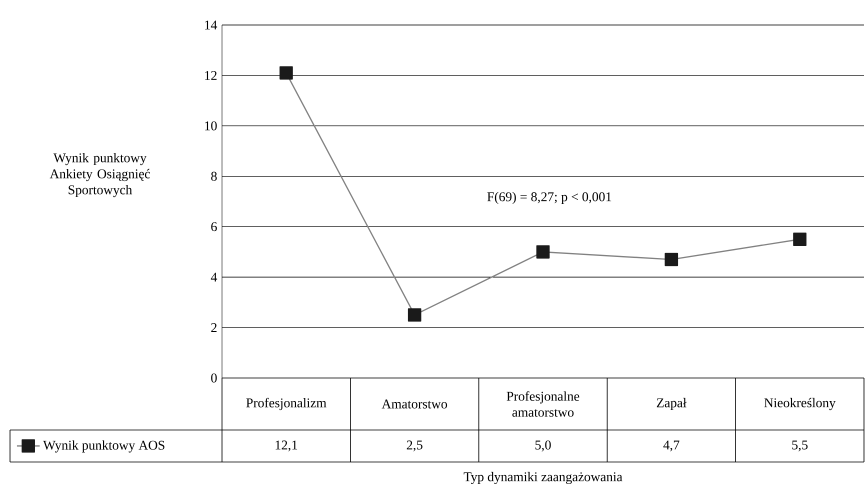 This screenshot has height=486, width=865. Describe the element at coordinates (800, 446) in the screenshot. I see `data-label: 5,5` at that location.